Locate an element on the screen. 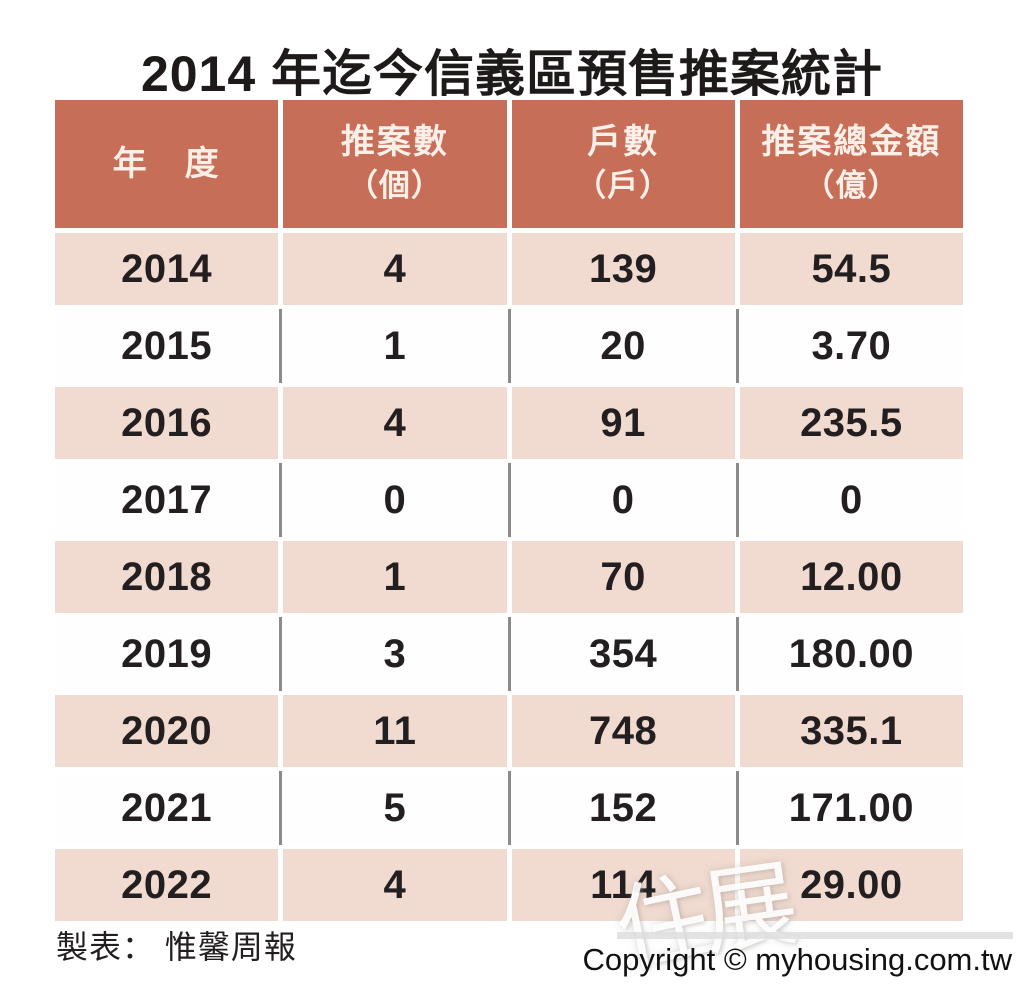 This screenshot has width=1024, height=993. header-cell-amount: 推案總金額 （億） is located at coordinates (851, 164).